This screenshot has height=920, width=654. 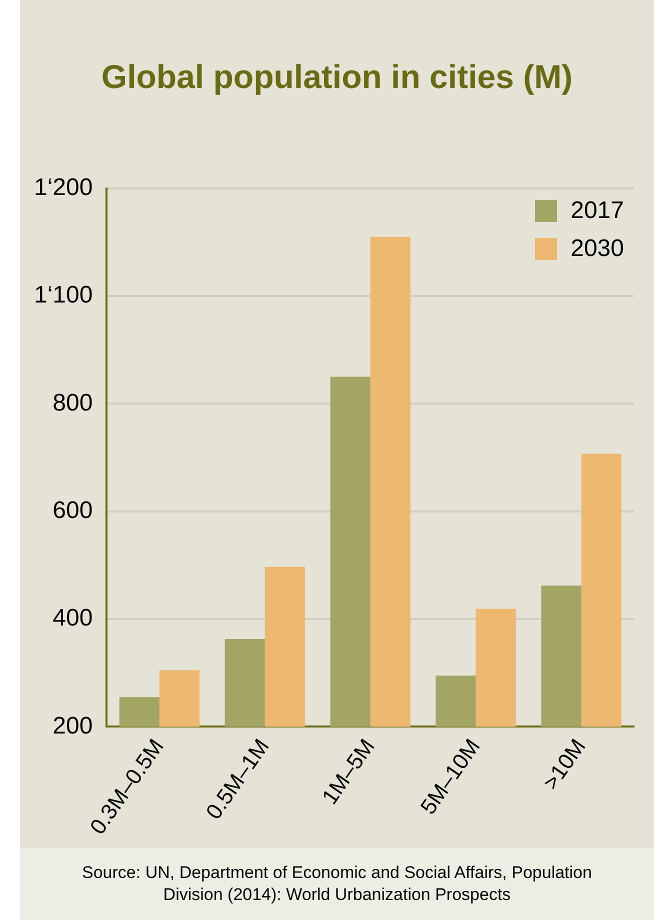 I want to click on y-tick-label: 1‘100, so click(x=63, y=295).